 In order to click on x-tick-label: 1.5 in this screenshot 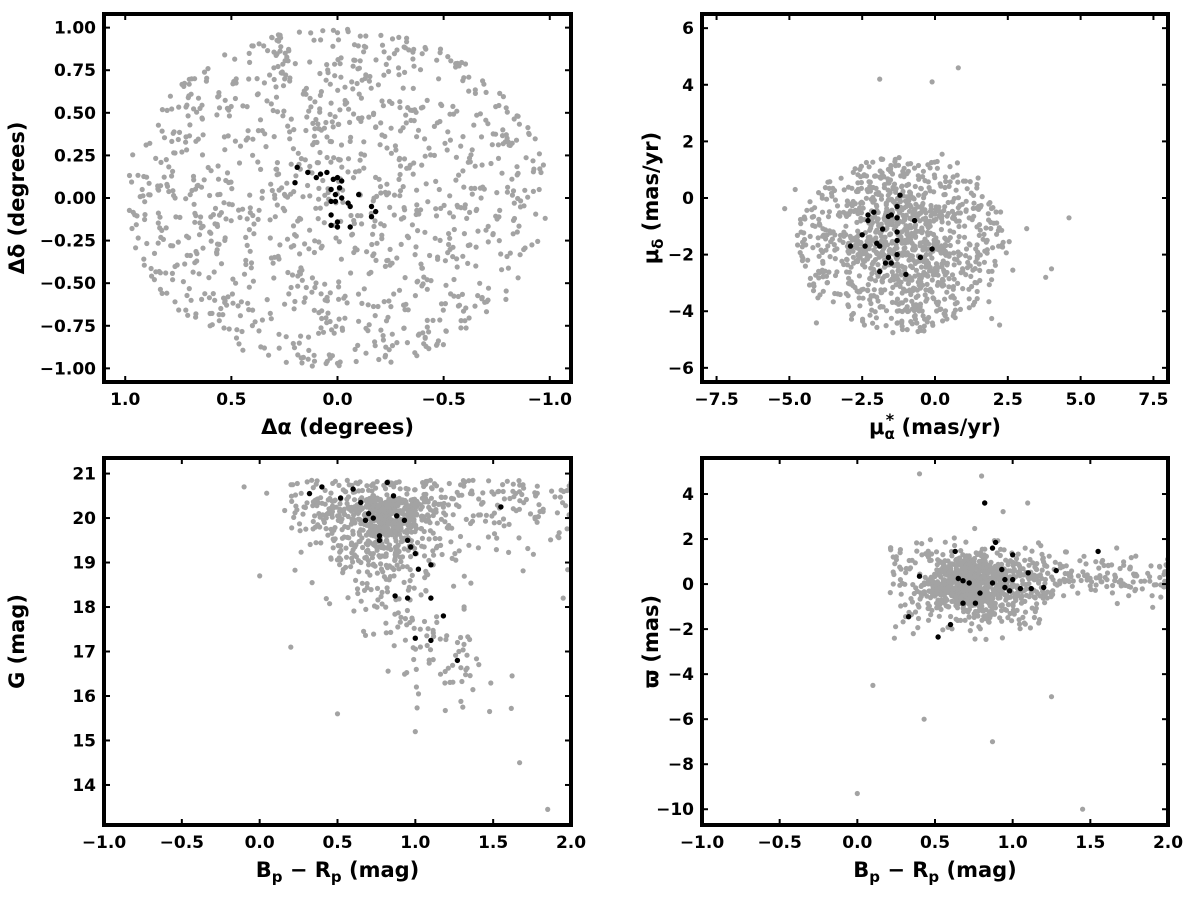, I will do `click(1090, 843)`.